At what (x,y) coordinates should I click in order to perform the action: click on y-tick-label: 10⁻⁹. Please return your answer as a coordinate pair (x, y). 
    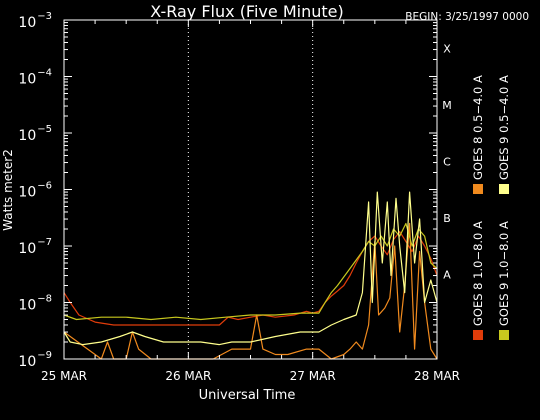
    Looking at the image, I should click on (35, 360).